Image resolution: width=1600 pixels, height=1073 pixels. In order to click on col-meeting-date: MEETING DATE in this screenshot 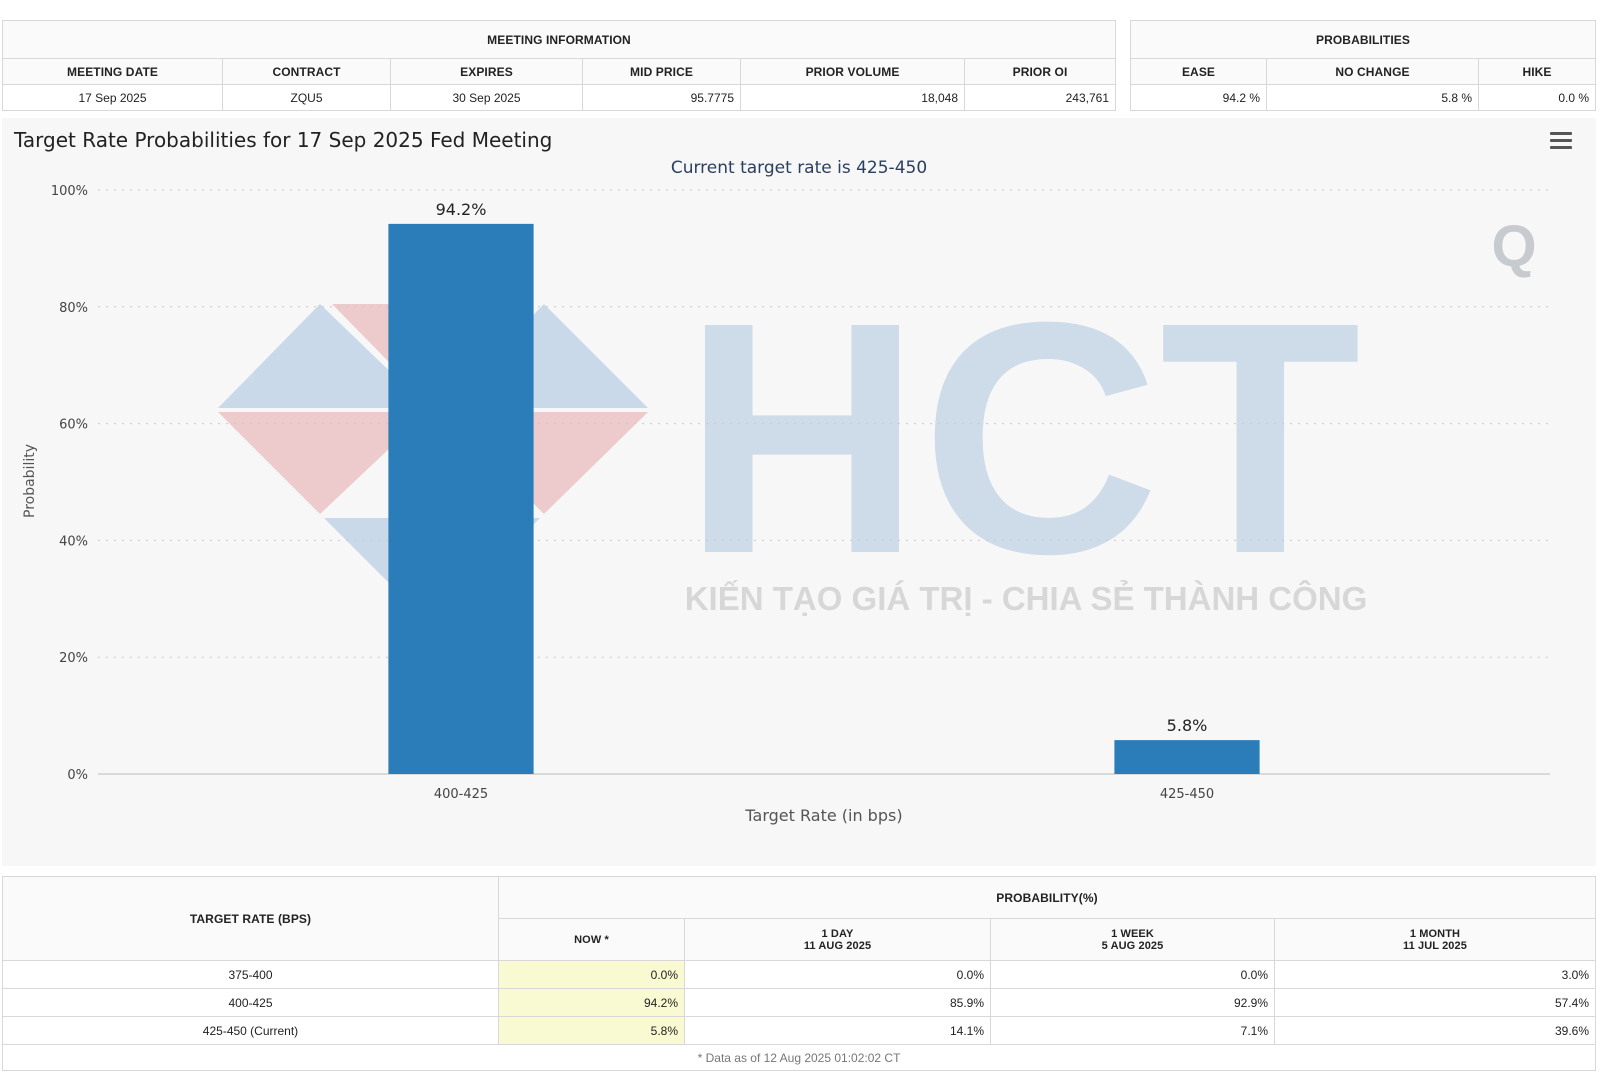, I will do `click(112, 71)`.